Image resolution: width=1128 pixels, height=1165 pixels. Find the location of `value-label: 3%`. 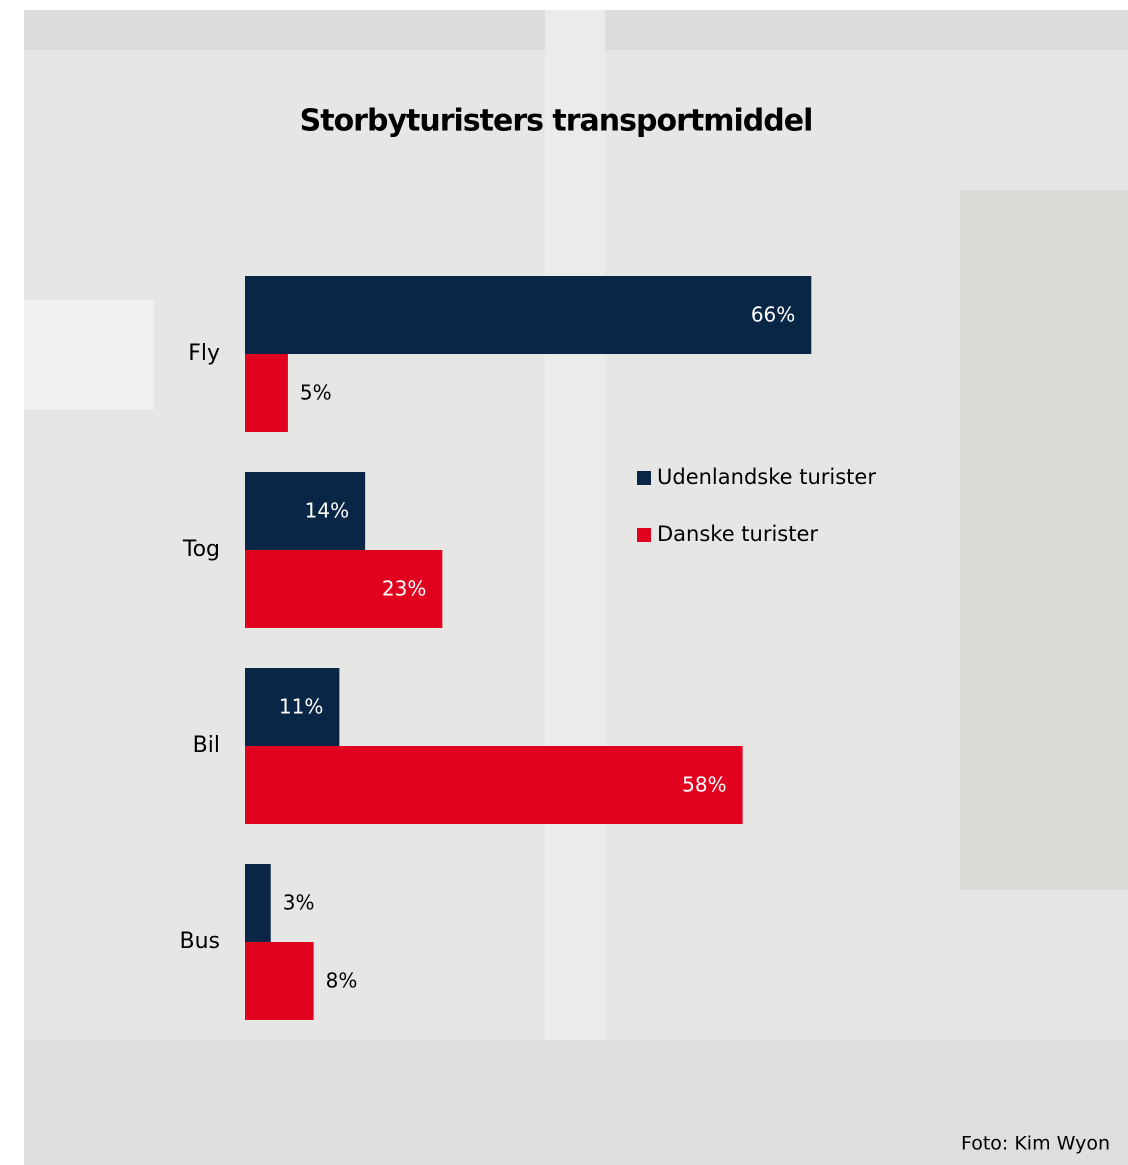

value-label: 3% is located at coordinates (299, 903).